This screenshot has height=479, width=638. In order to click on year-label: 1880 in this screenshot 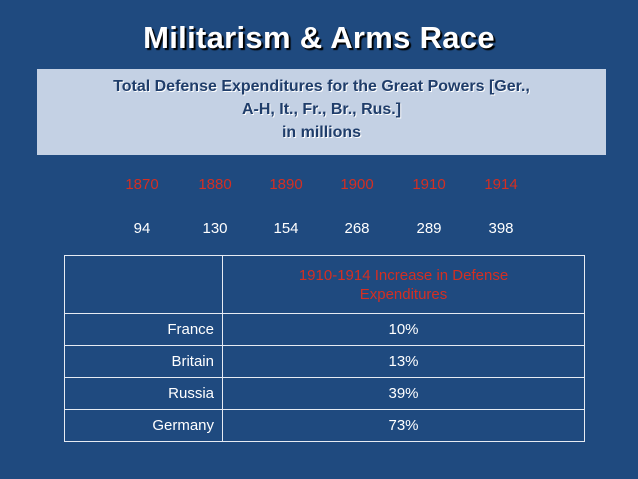, I will do `click(215, 184)`.